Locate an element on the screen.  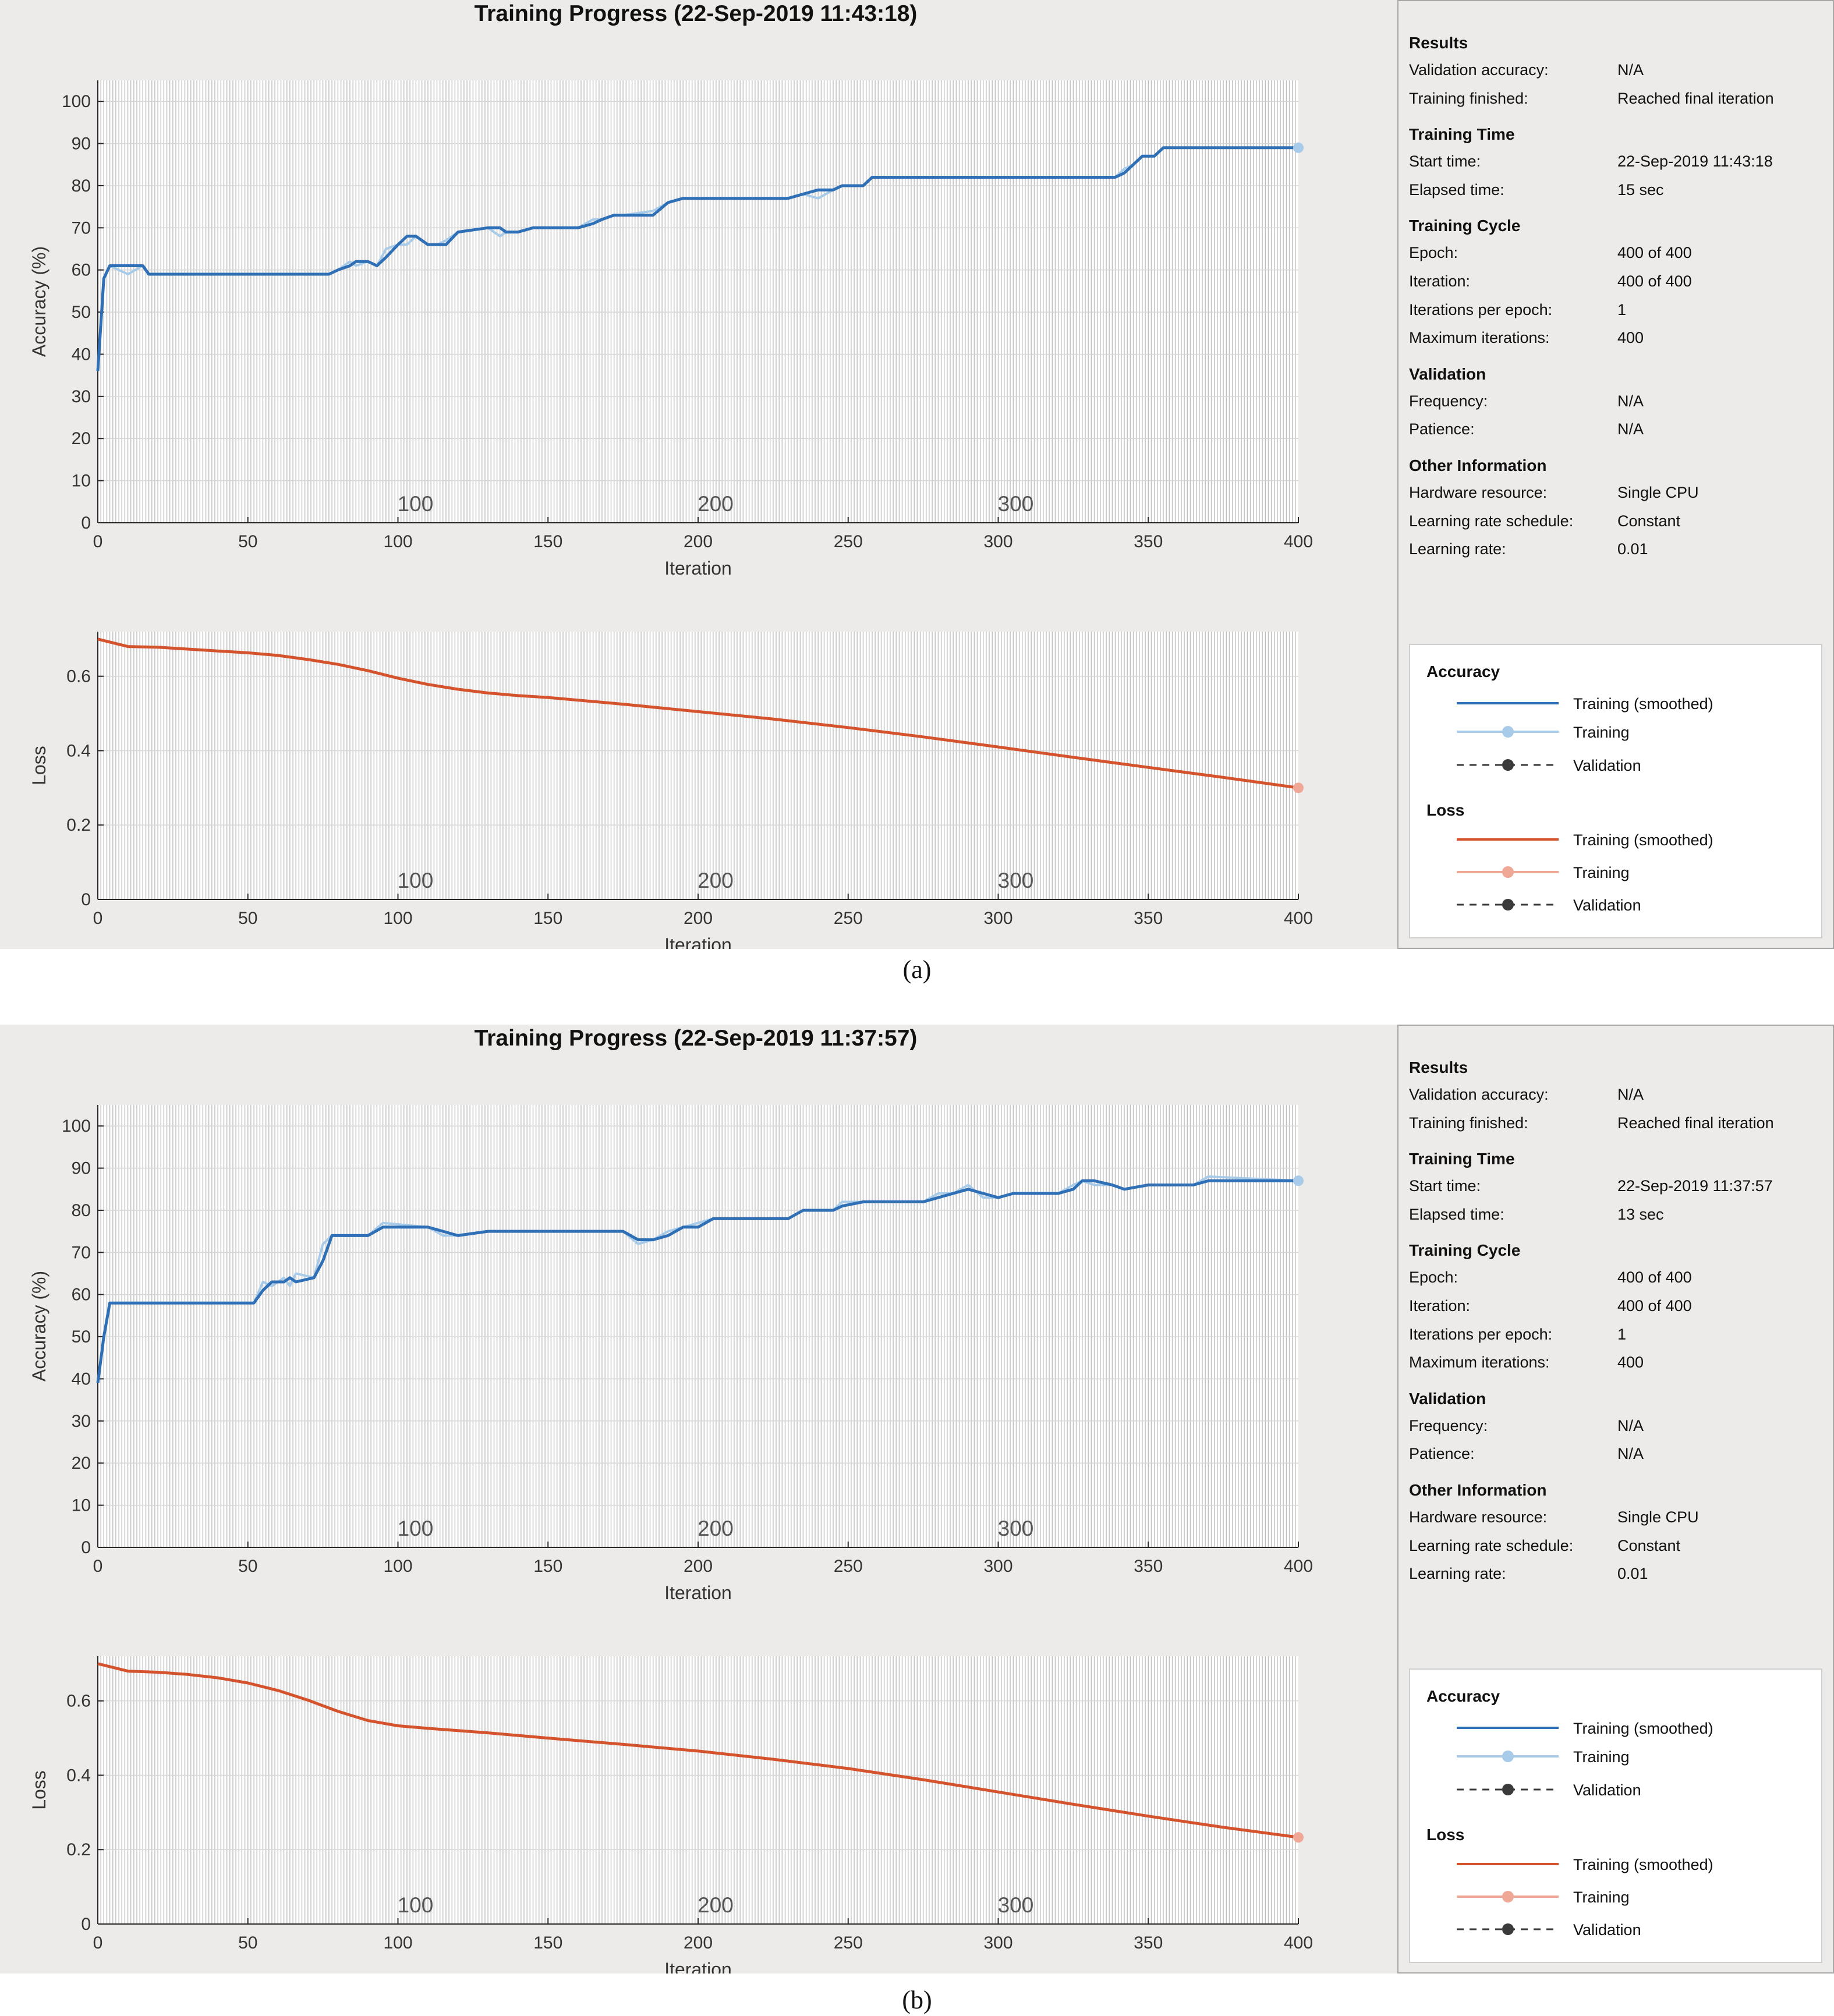
loss-last-point-marker is located at coordinates (1298, 1837).